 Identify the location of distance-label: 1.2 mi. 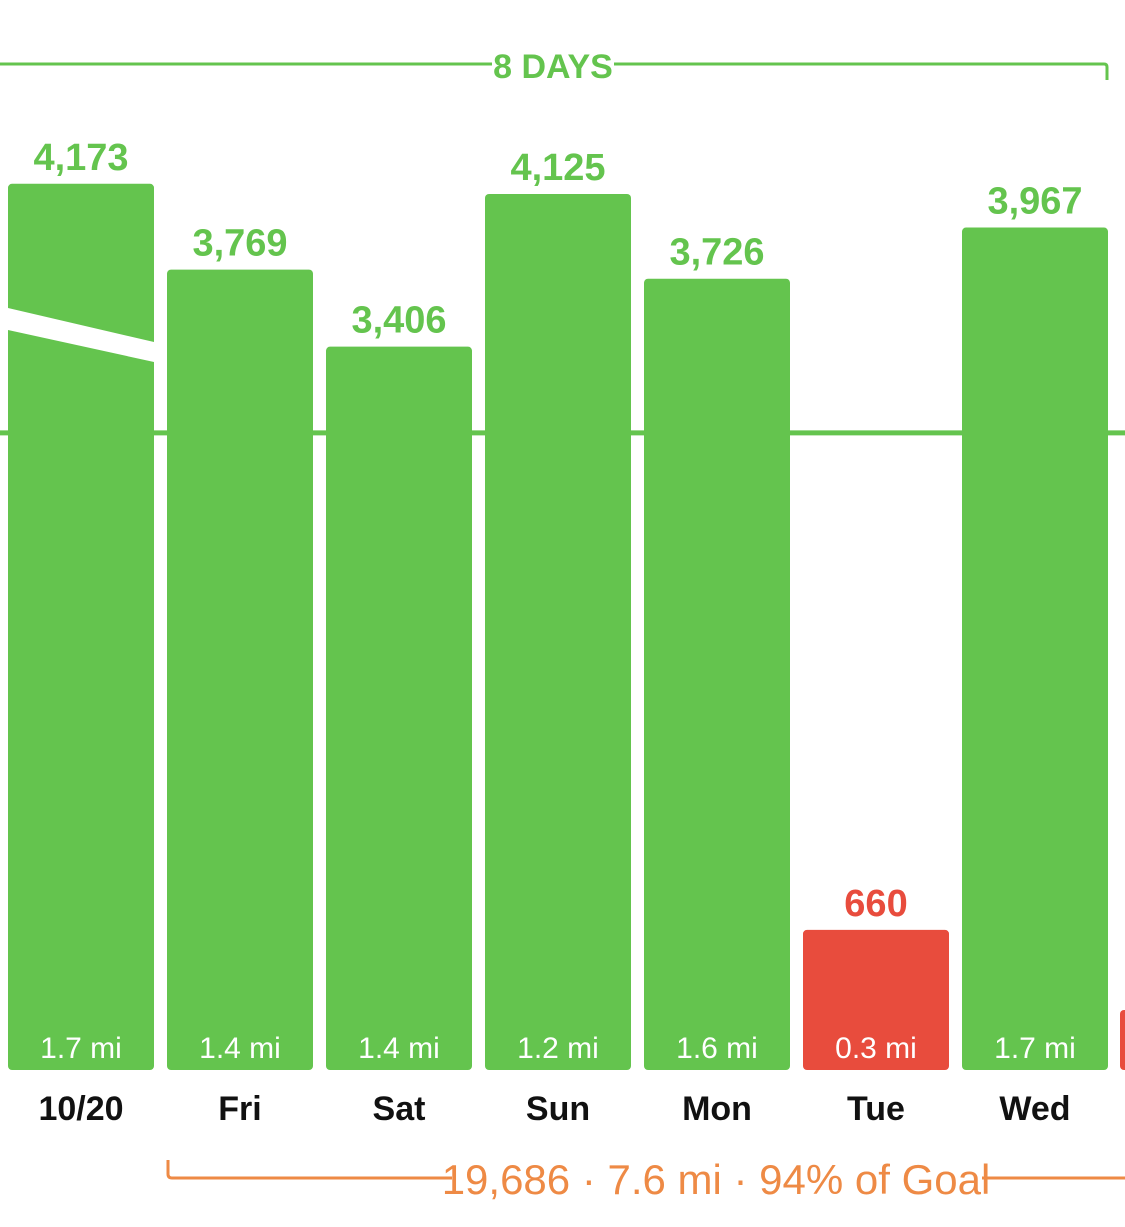
(558, 1048).